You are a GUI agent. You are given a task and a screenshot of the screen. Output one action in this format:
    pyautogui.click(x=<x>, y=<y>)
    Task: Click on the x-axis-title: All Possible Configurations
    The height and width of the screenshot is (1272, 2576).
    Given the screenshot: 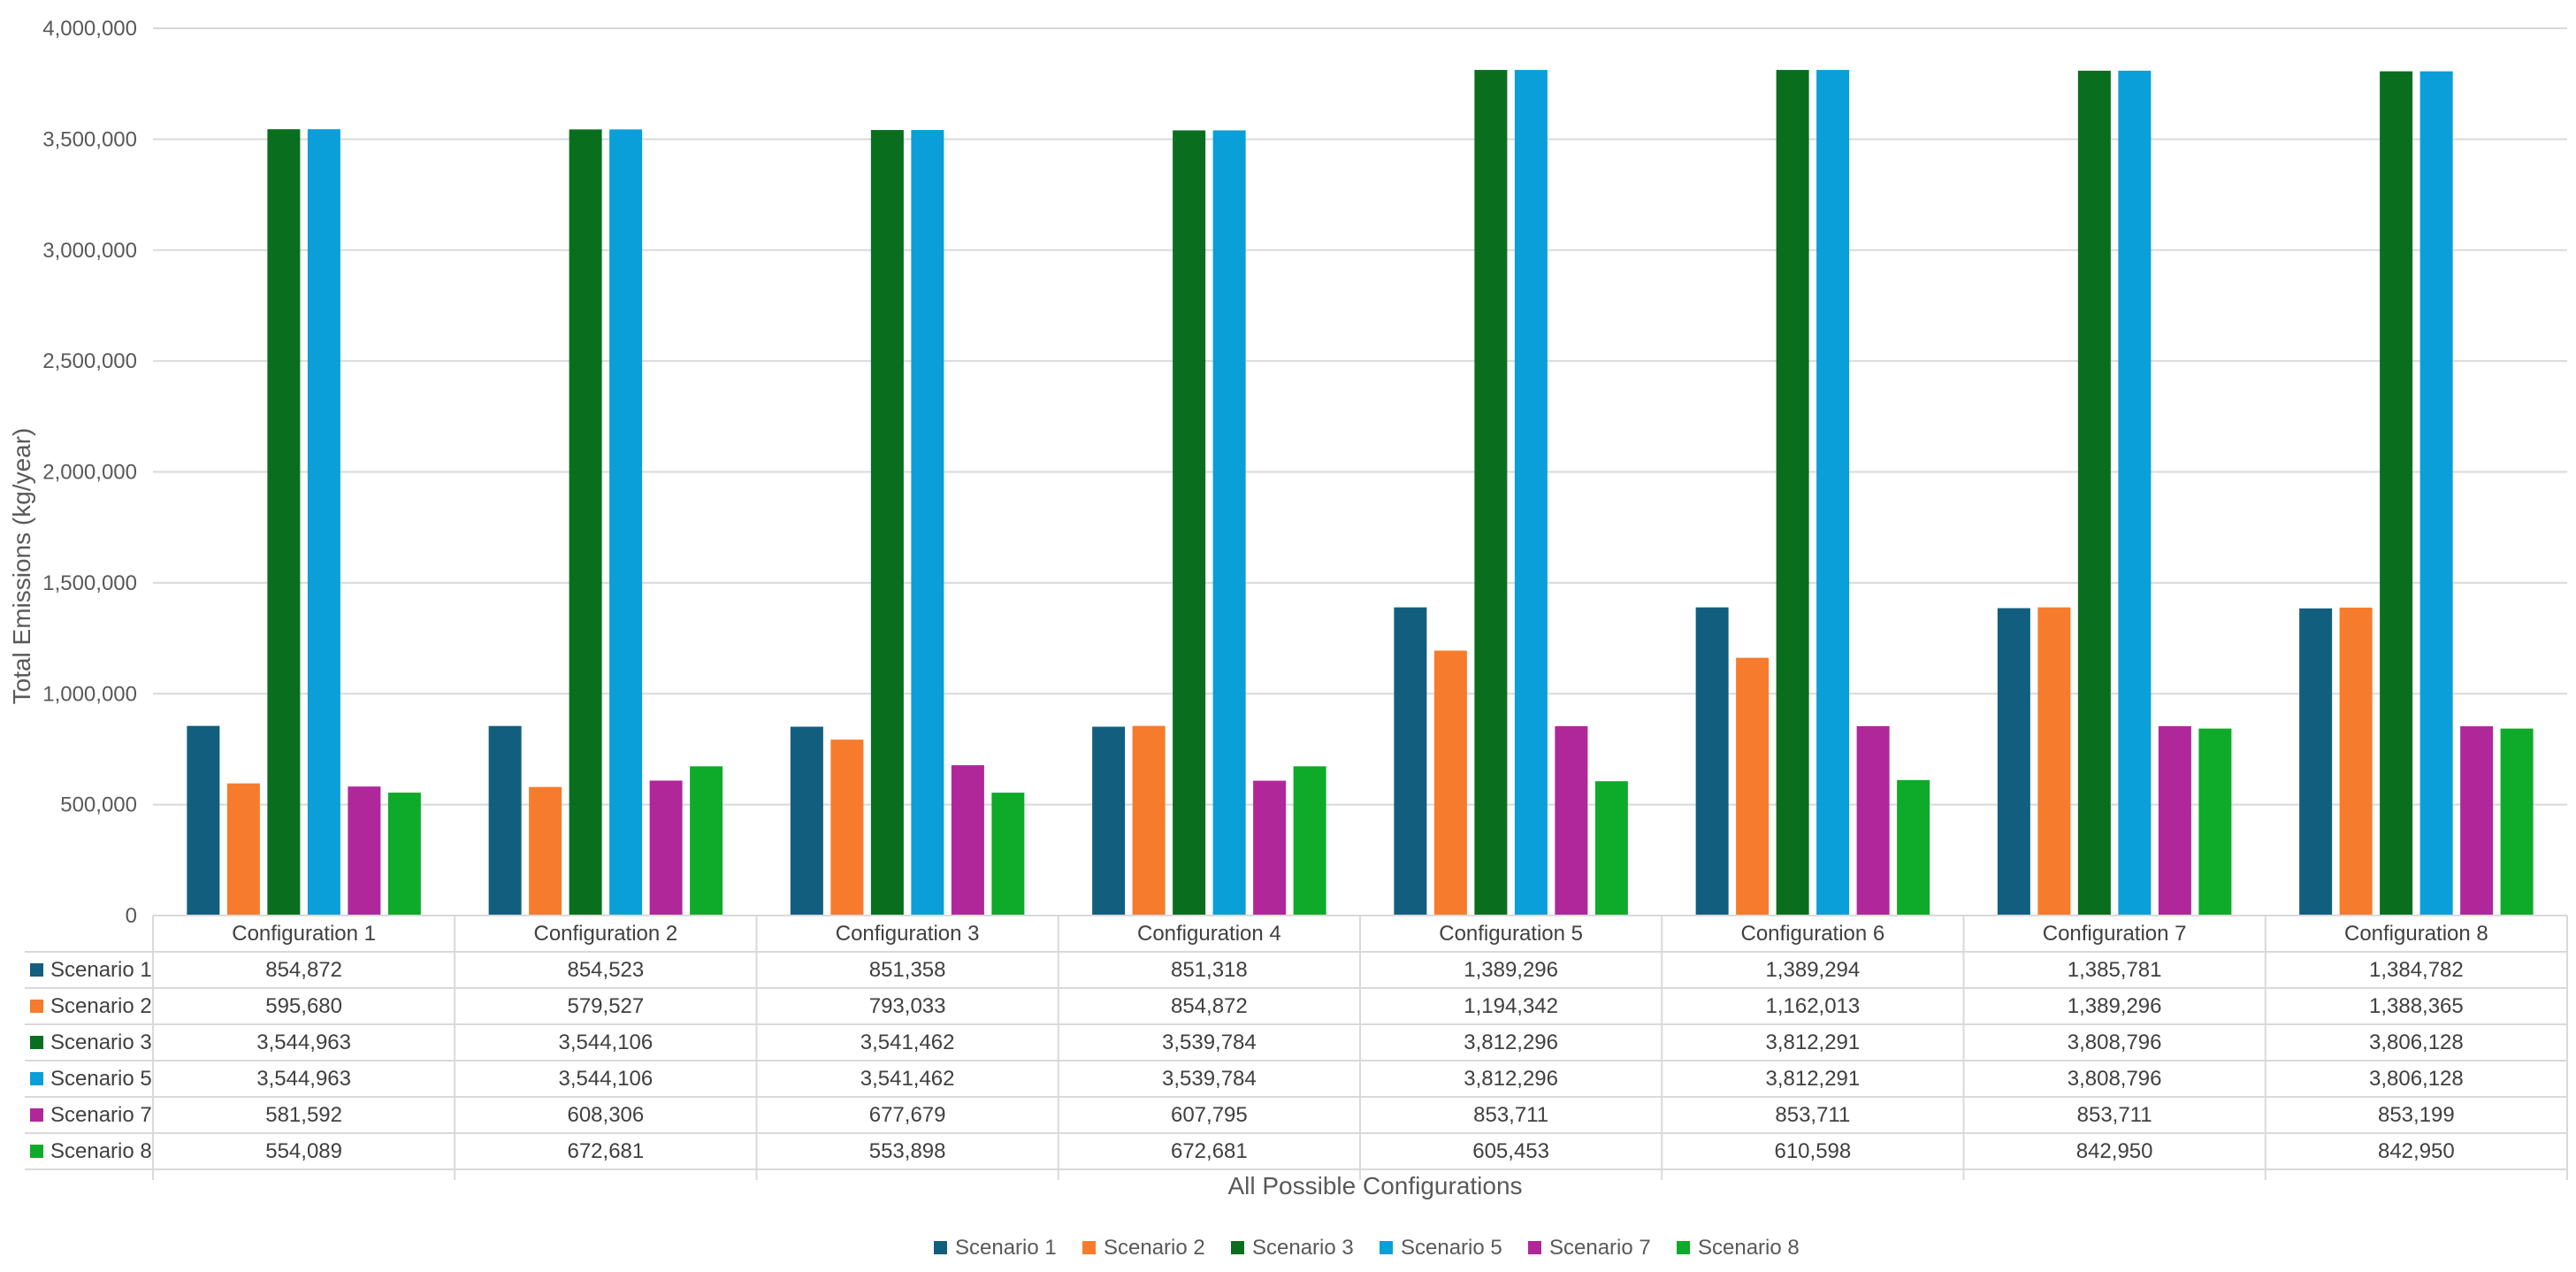 What is the action you would take?
    pyautogui.click(x=1374, y=1185)
    